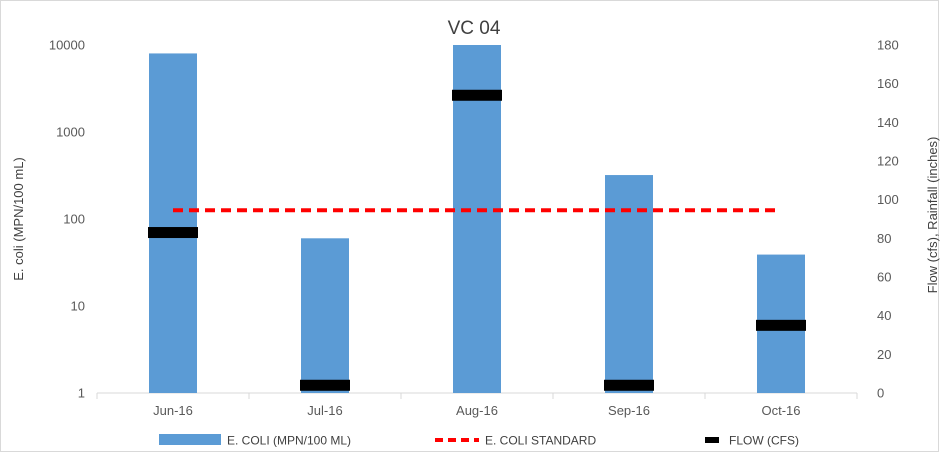  What do you see at coordinates (70, 132) in the screenshot?
I see `y-tick-label: 1000` at bounding box center [70, 132].